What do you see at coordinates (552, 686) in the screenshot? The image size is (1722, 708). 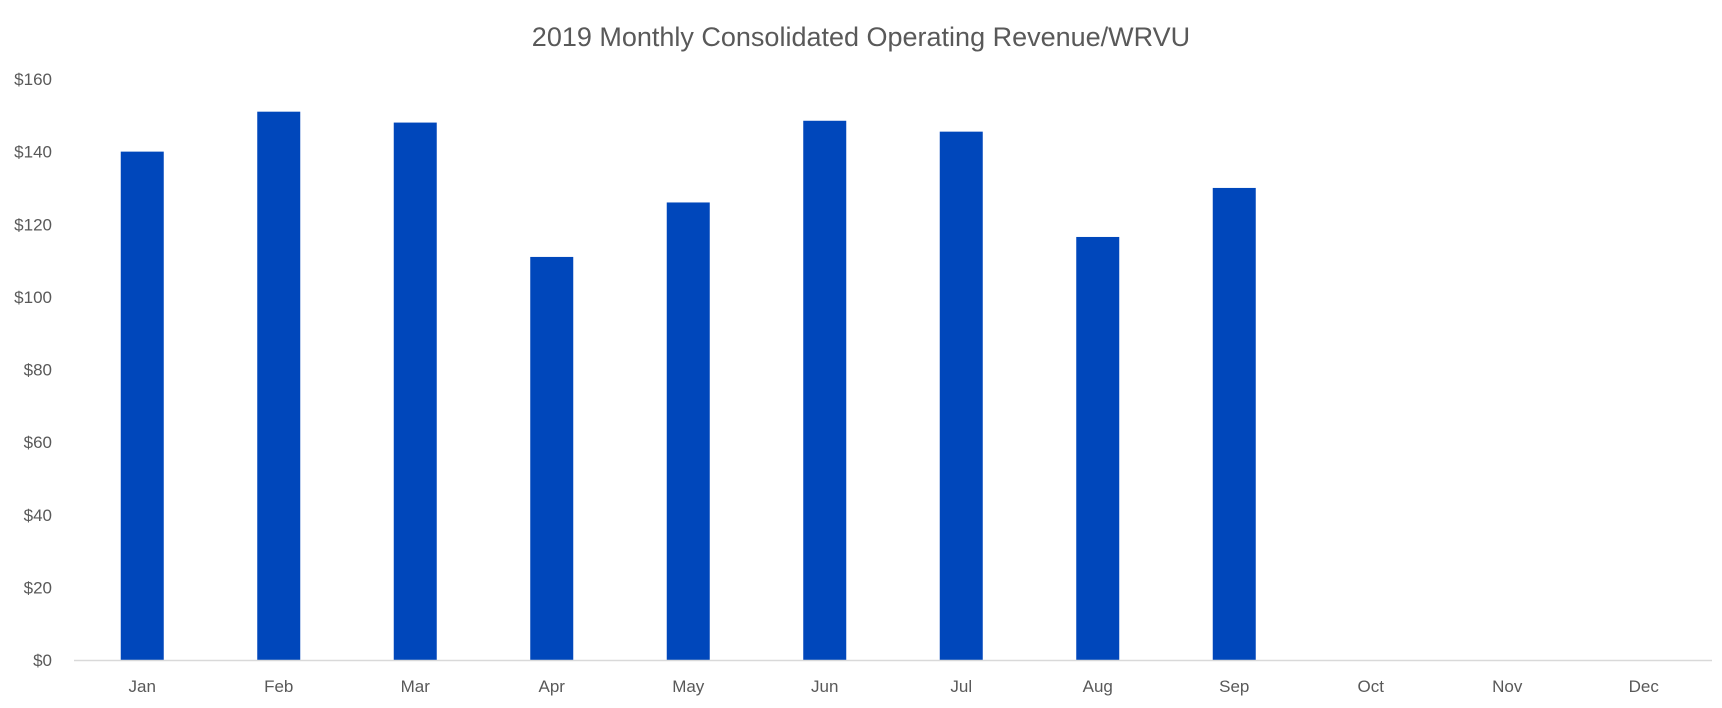 I see `x-tick-label: Apr` at bounding box center [552, 686].